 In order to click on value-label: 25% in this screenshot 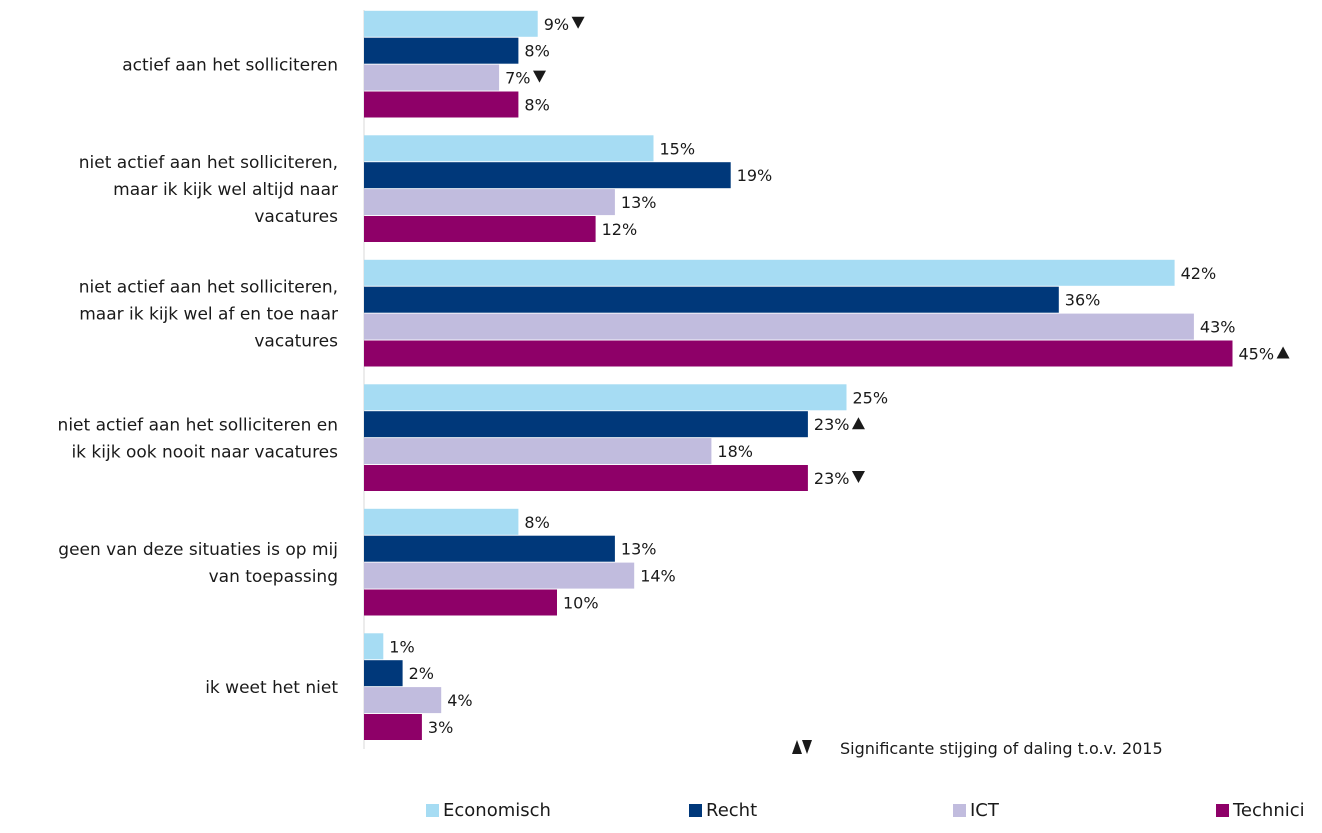, I will do `click(871, 397)`.